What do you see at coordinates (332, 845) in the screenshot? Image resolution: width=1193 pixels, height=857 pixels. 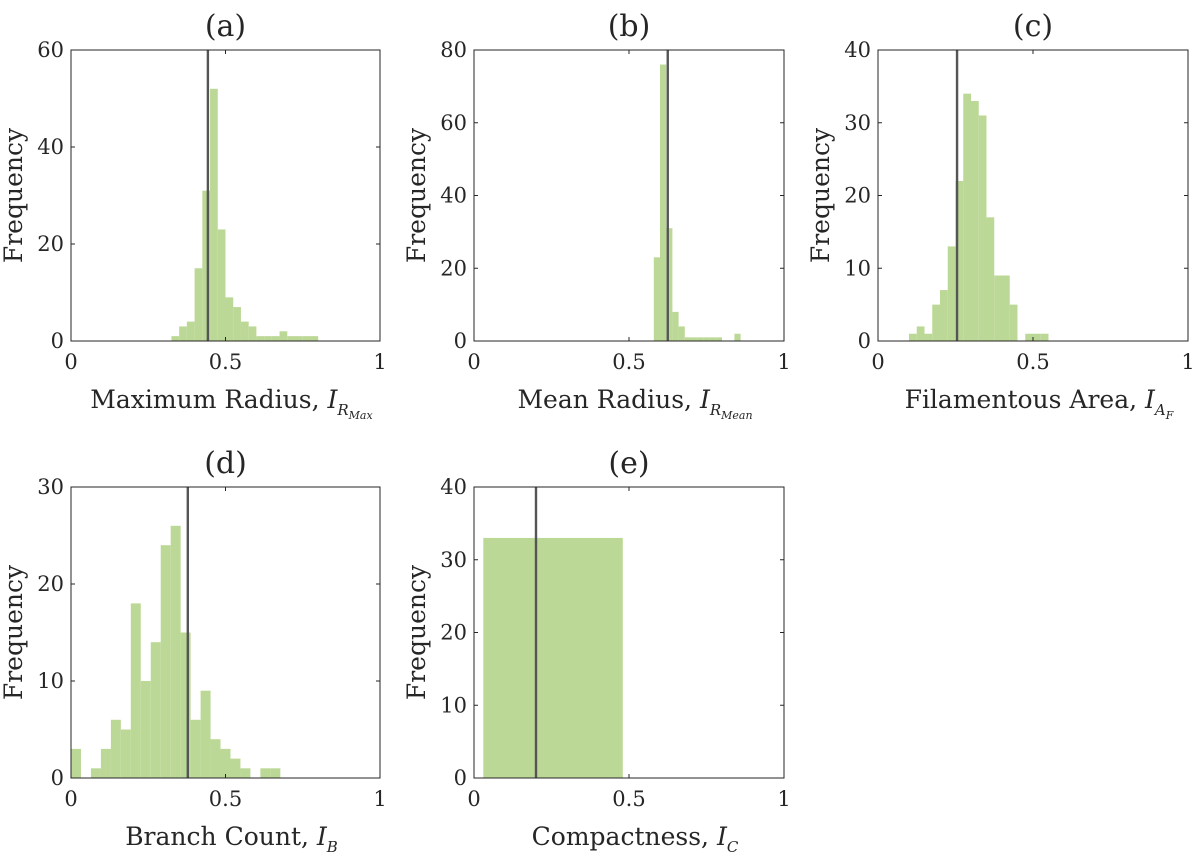 I see `x-axis-label-subscript: B` at bounding box center [332, 845].